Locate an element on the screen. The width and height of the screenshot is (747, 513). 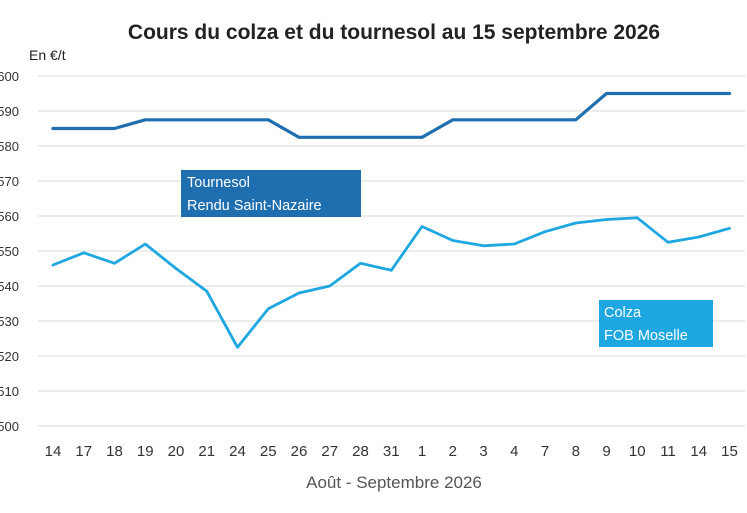
x-tick-label: 20 is located at coordinates (176, 451).